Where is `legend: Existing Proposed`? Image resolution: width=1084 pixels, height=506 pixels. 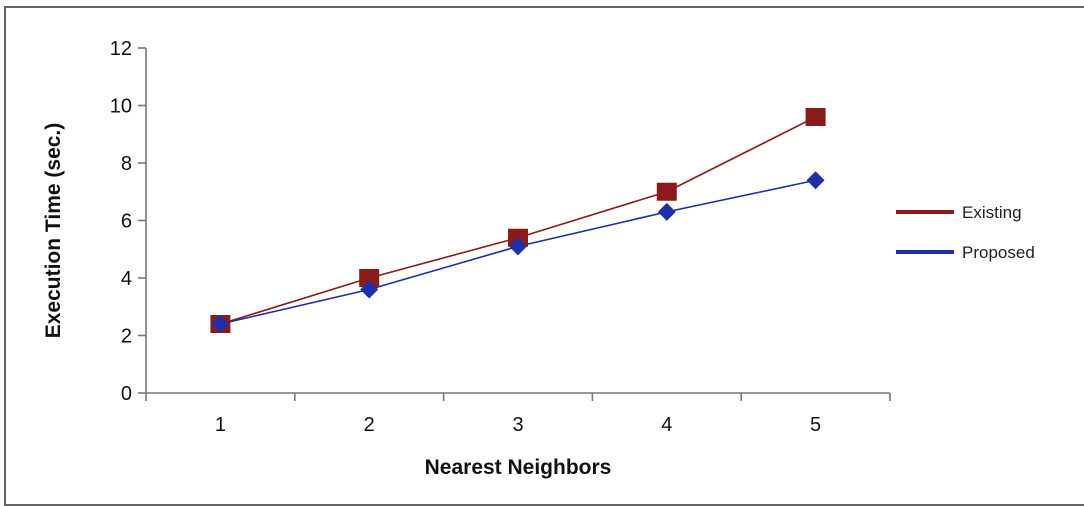 legend: Existing Proposed is located at coordinates (965, 232).